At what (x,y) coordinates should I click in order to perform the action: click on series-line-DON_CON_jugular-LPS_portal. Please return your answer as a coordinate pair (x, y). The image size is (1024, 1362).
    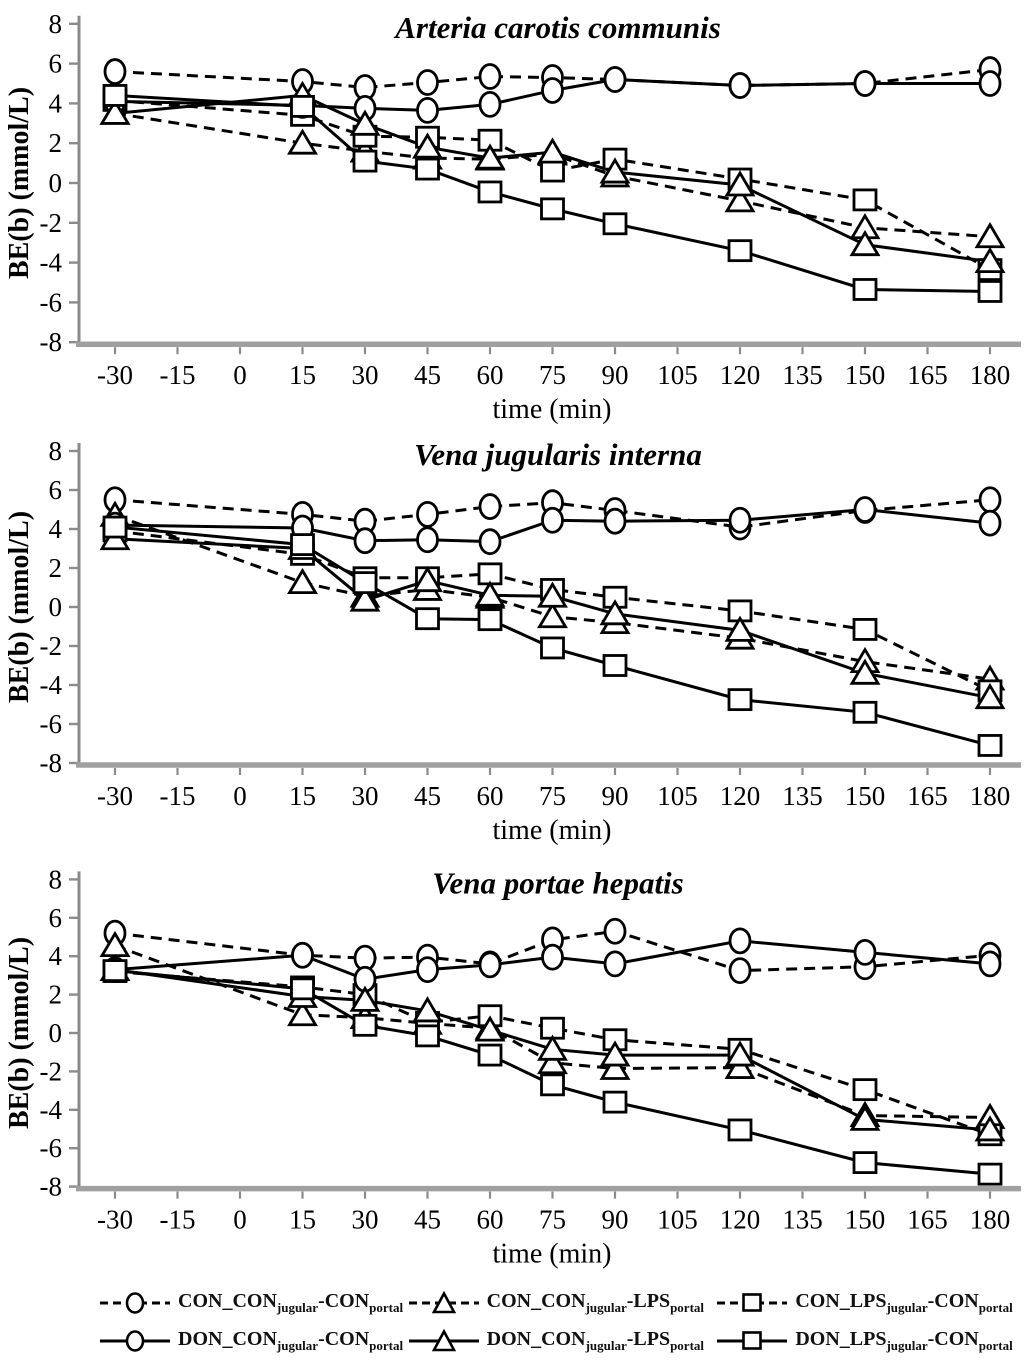
    Looking at the image, I should click on (552, 1050).